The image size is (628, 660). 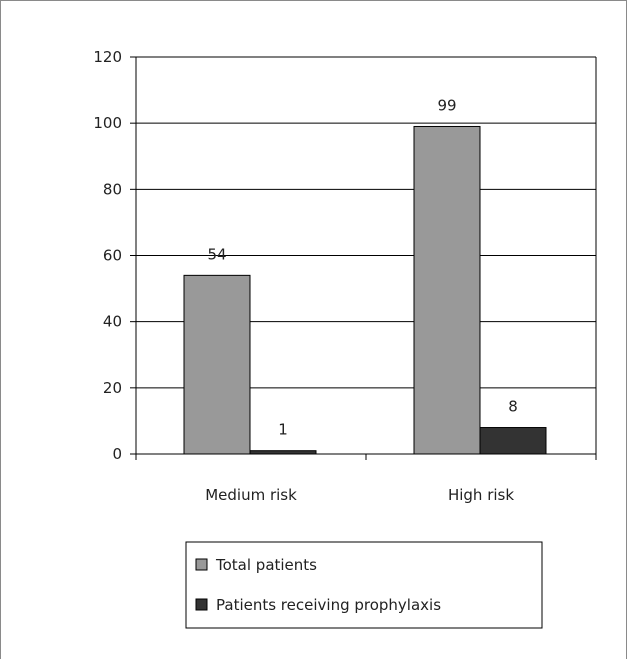 What do you see at coordinates (359, 495) in the screenshot?
I see `category-labels: Medium risk High risk` at bounding box center [359, 495].